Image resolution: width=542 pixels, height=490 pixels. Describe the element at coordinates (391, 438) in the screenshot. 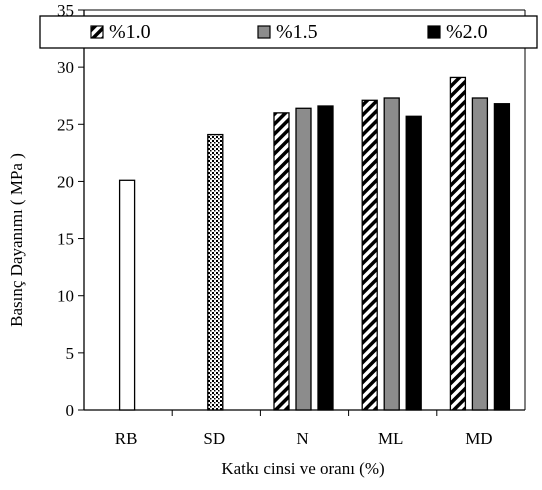

I see `x-tick-label: ML` at that location.